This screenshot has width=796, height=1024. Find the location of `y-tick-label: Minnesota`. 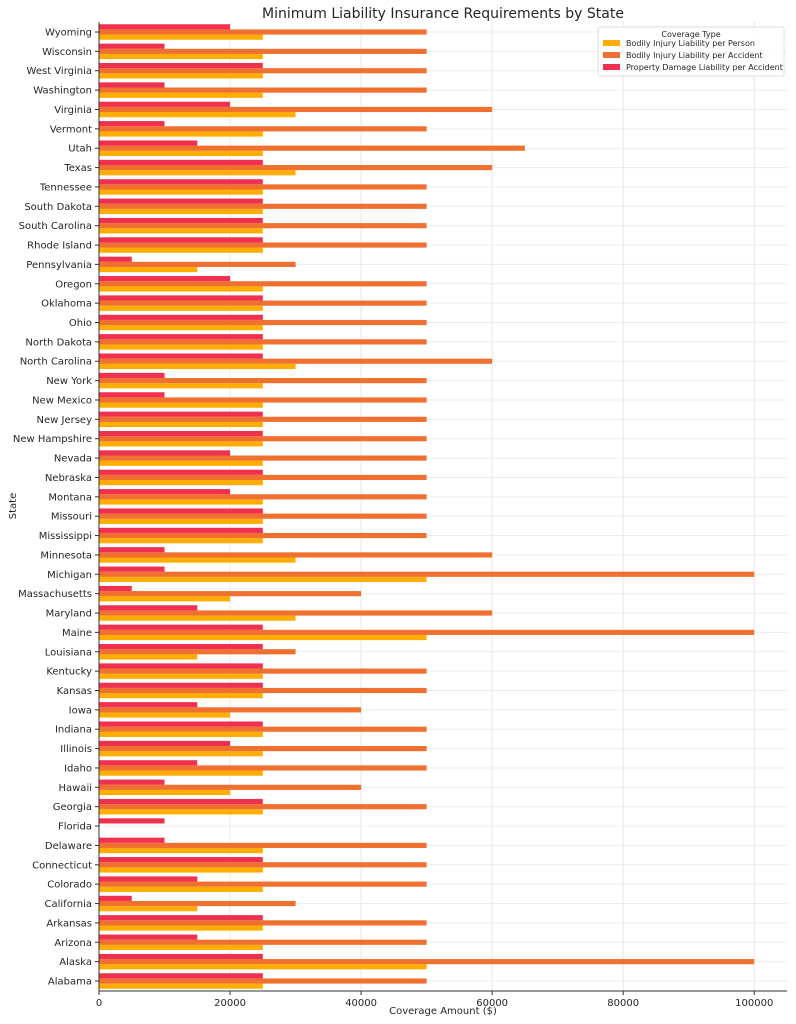

y-tick-label: Minnesota is located at coordinates (66, 555).